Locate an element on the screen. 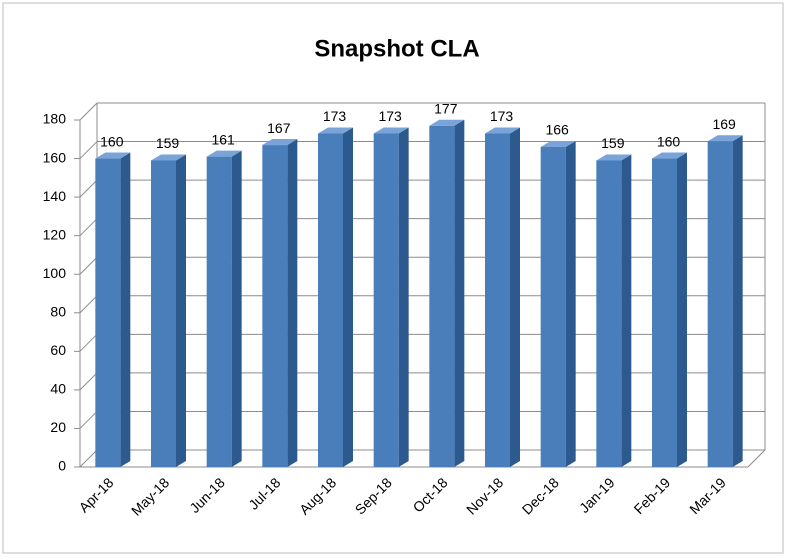 The width and height of the screenshot is (788, 558). y-tick-label: 120 is located at coordinates (55, 234).